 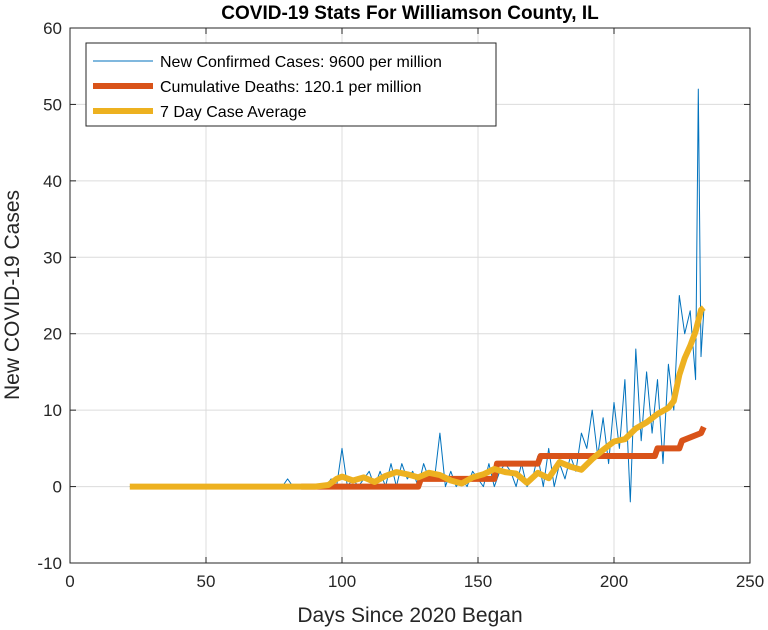 I want to click on x-tick-label: 150, so click(x=478, y=581).